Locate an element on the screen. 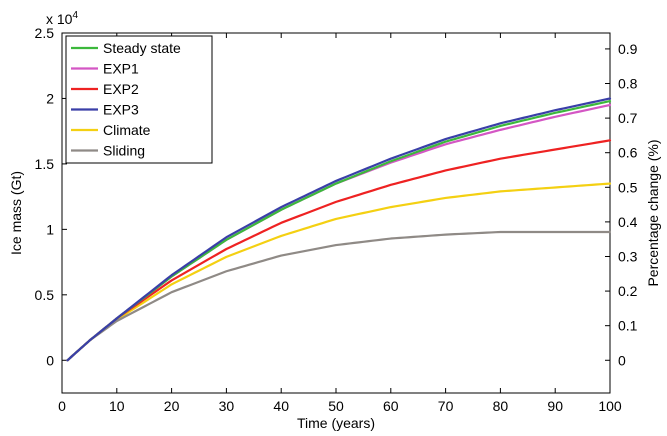 The width and height of the screenshot is (667, 436). y-tick-label: 2.5 is located at coordinates (45, 33).